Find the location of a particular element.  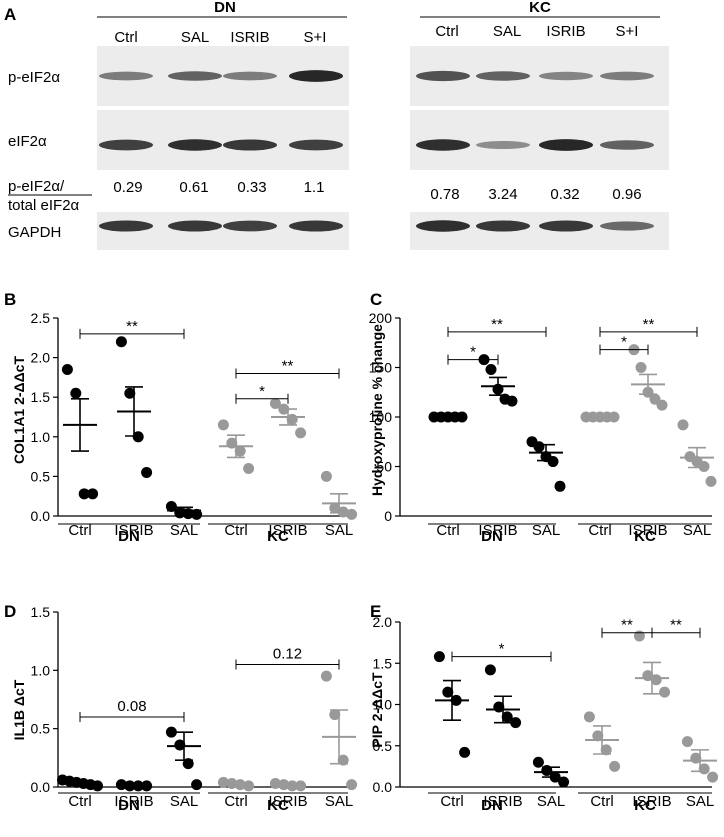

lane-label-dn-isrib: ISRIB is located at coordinates (249, 37).